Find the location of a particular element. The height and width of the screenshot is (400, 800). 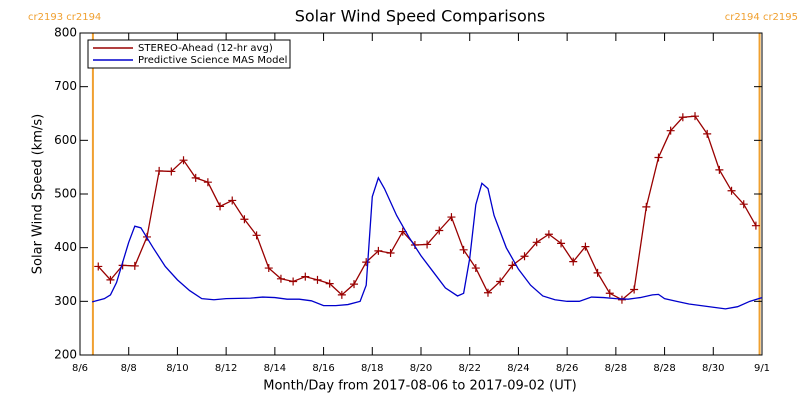

carrington-label: cr2193 cr2194 is located at coordinates (64, 17).